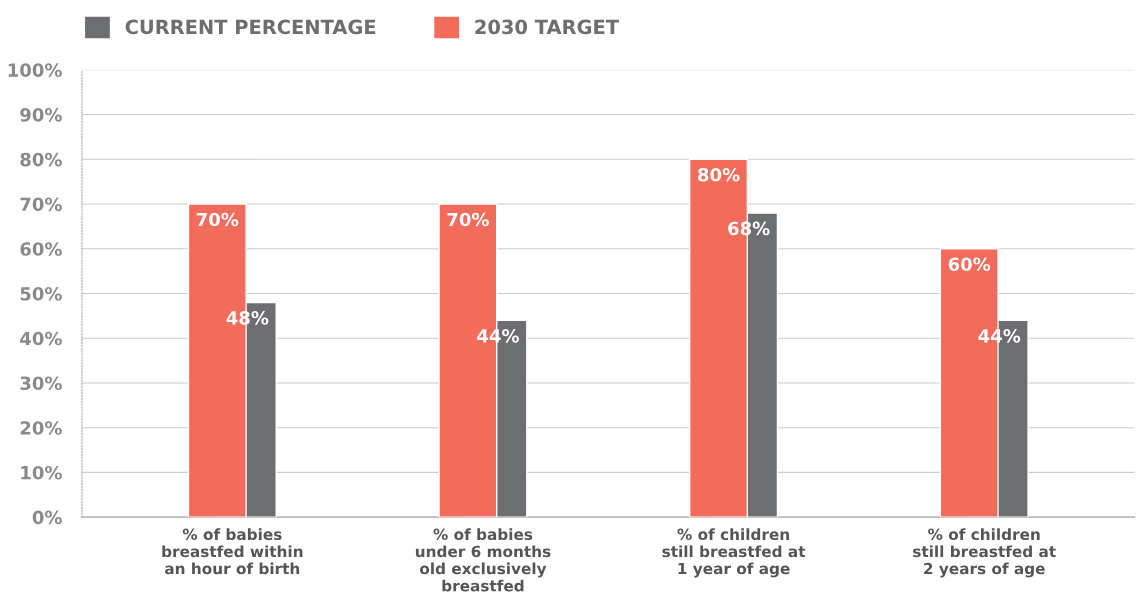  Describe the element at coordinates (41, 293) in the screenshot. I see `y-tick-label: 50%` at that location.